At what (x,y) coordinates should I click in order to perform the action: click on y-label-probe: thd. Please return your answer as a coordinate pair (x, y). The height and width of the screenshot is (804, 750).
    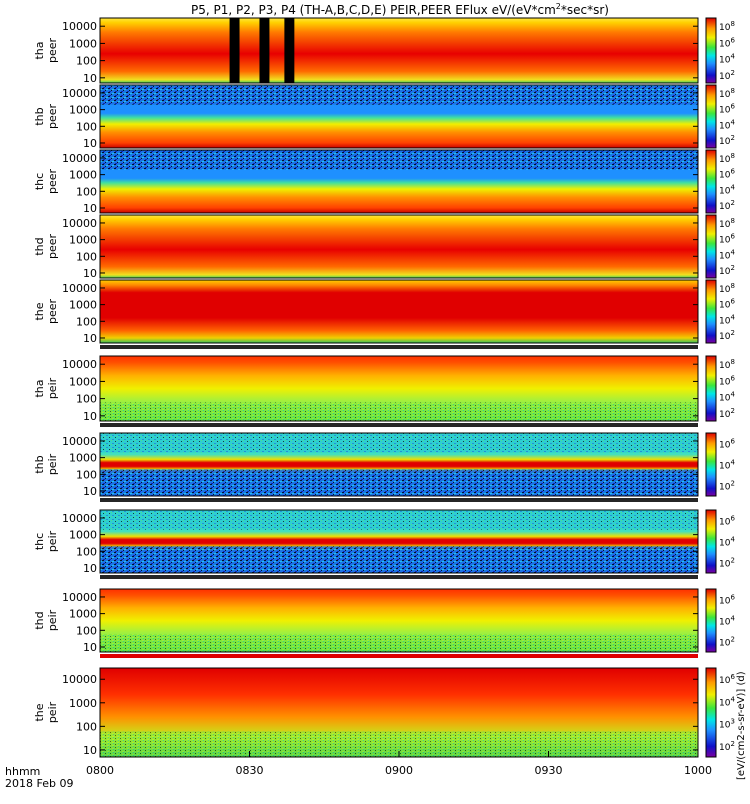
    Looking at the image, I should click on (39, 620).